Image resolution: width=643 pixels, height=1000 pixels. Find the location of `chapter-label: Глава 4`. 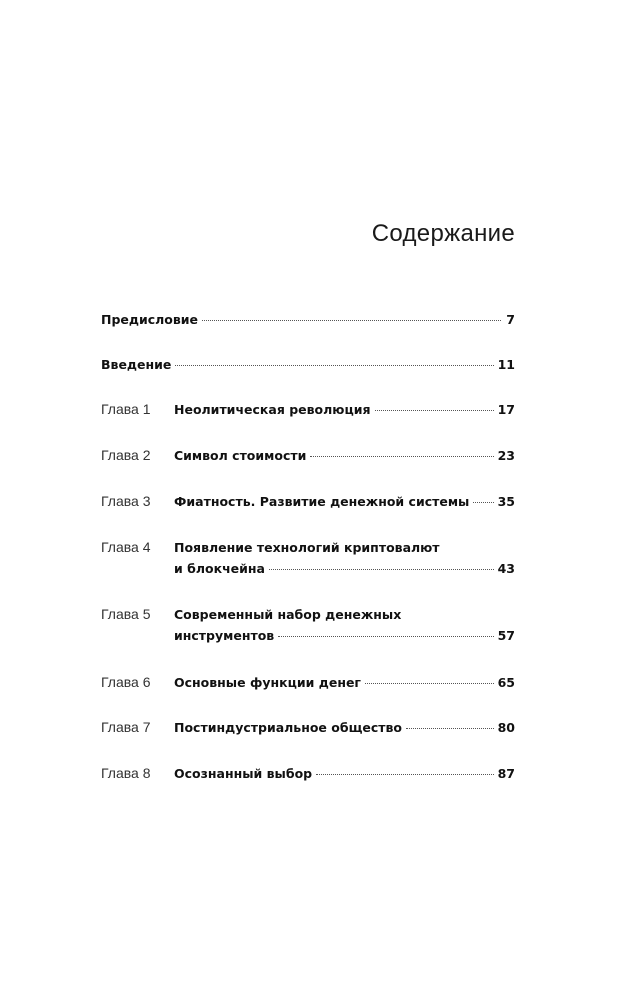

chapter-label: Глава 4 is located at coordinates (126, 547).